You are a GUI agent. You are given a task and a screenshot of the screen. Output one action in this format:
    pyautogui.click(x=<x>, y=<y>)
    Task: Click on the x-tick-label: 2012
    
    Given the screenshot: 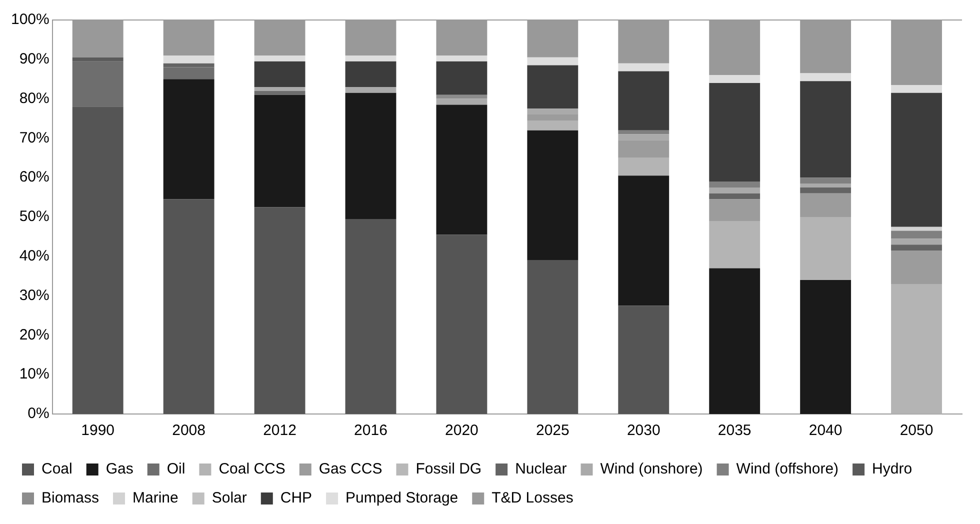 What is the action you would take?
    pyautogui.click(x=279, y=431)
    